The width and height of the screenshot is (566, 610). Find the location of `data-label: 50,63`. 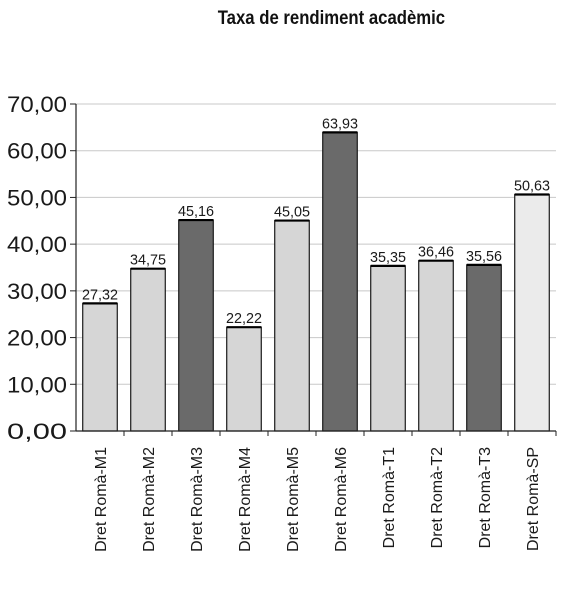

data-label: 50,63 is located at coordinates (532, 185).